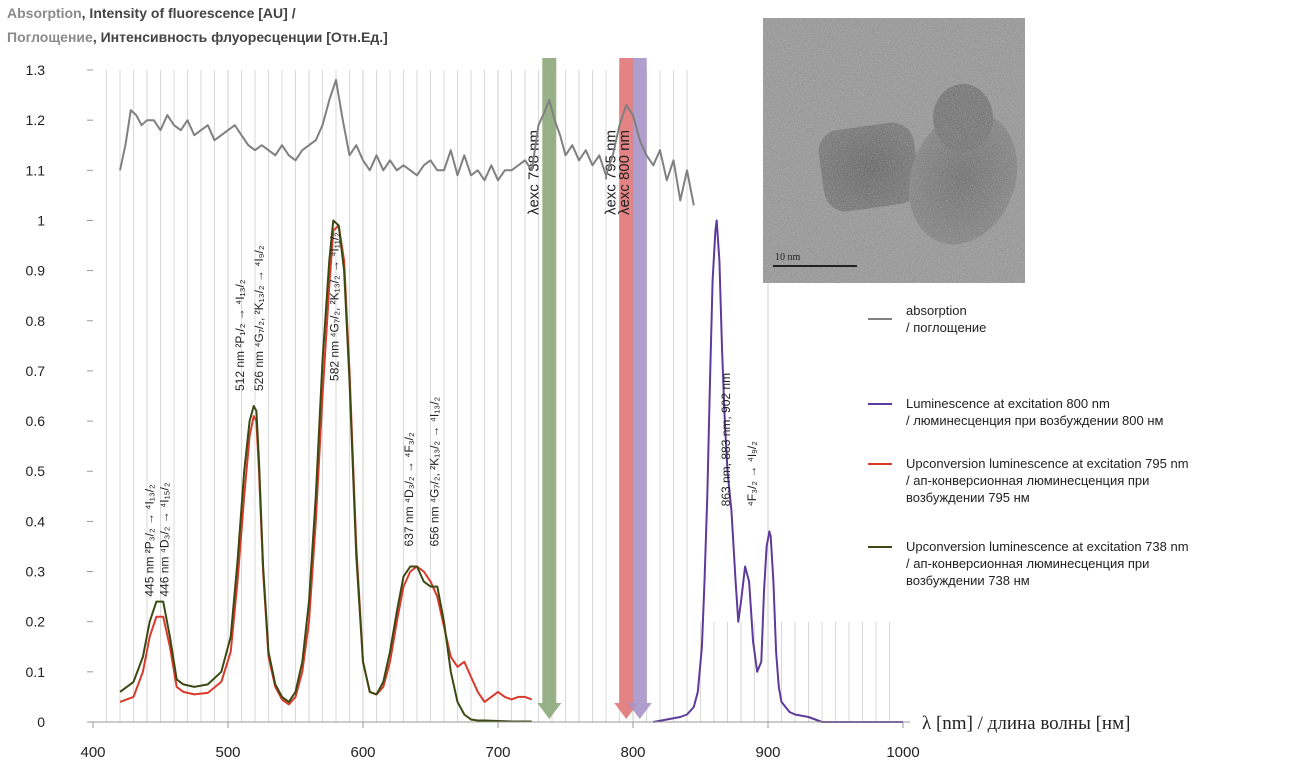 The image size is (1295, 769). Describe the element at coordinates (726, 439) in the screenshot. I see `transition-label: 863 nm, 883 nm, 902 nm` at that location.